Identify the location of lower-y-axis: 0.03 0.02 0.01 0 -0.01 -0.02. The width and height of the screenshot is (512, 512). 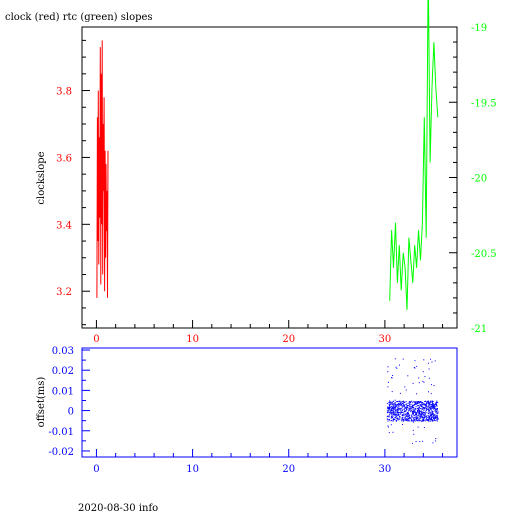
(69, 402).